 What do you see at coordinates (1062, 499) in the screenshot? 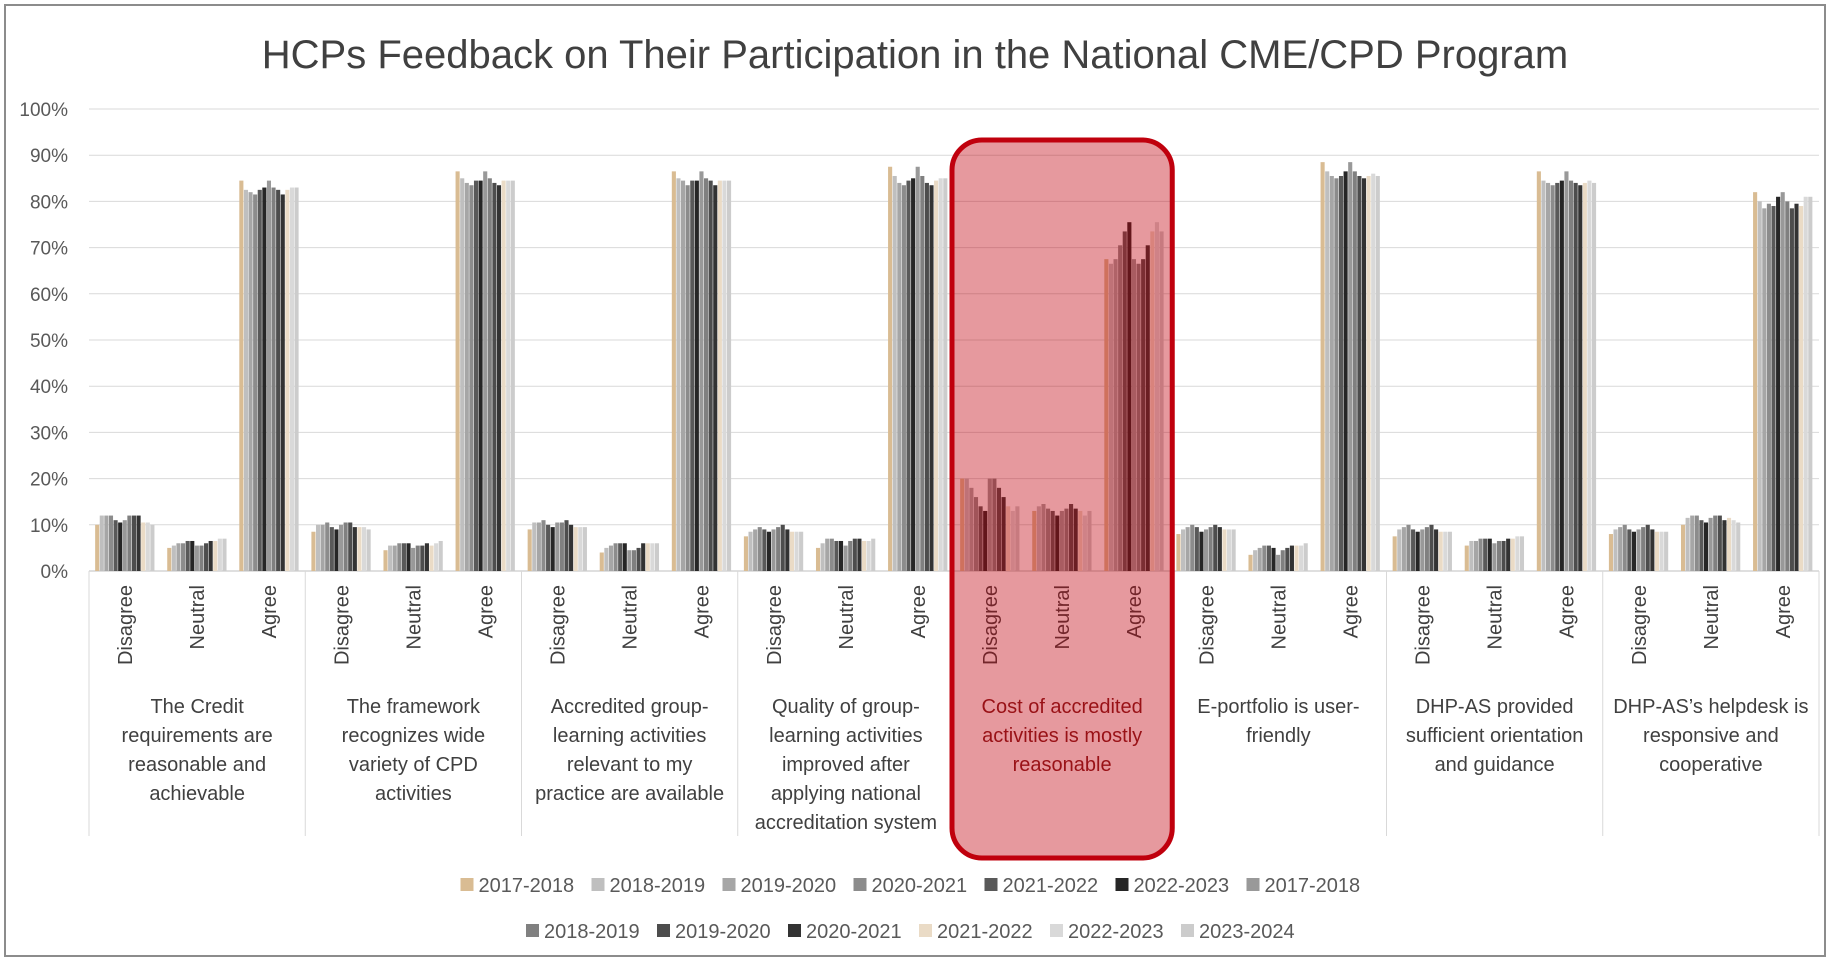
I see `highlight-rectangle` at bounding box center [1062, 499].